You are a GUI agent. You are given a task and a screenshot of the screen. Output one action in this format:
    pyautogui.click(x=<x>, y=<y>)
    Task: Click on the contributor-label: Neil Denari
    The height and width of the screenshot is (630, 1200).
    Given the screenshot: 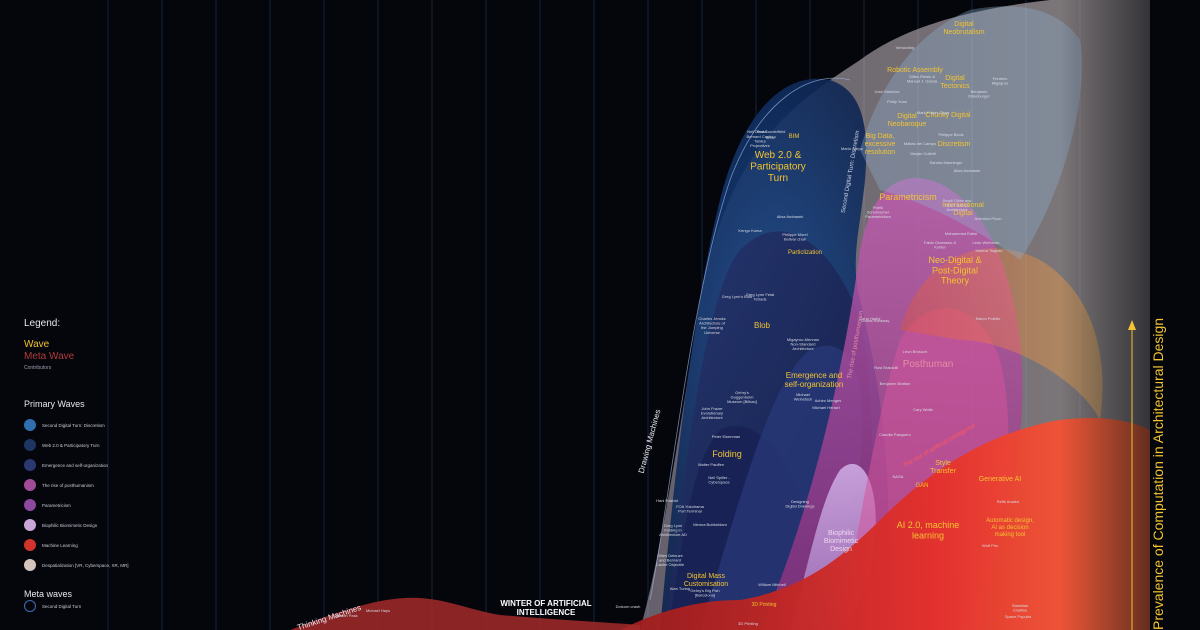 What is the action you would take?
    pyautogui.click(x=757, y=131)
    